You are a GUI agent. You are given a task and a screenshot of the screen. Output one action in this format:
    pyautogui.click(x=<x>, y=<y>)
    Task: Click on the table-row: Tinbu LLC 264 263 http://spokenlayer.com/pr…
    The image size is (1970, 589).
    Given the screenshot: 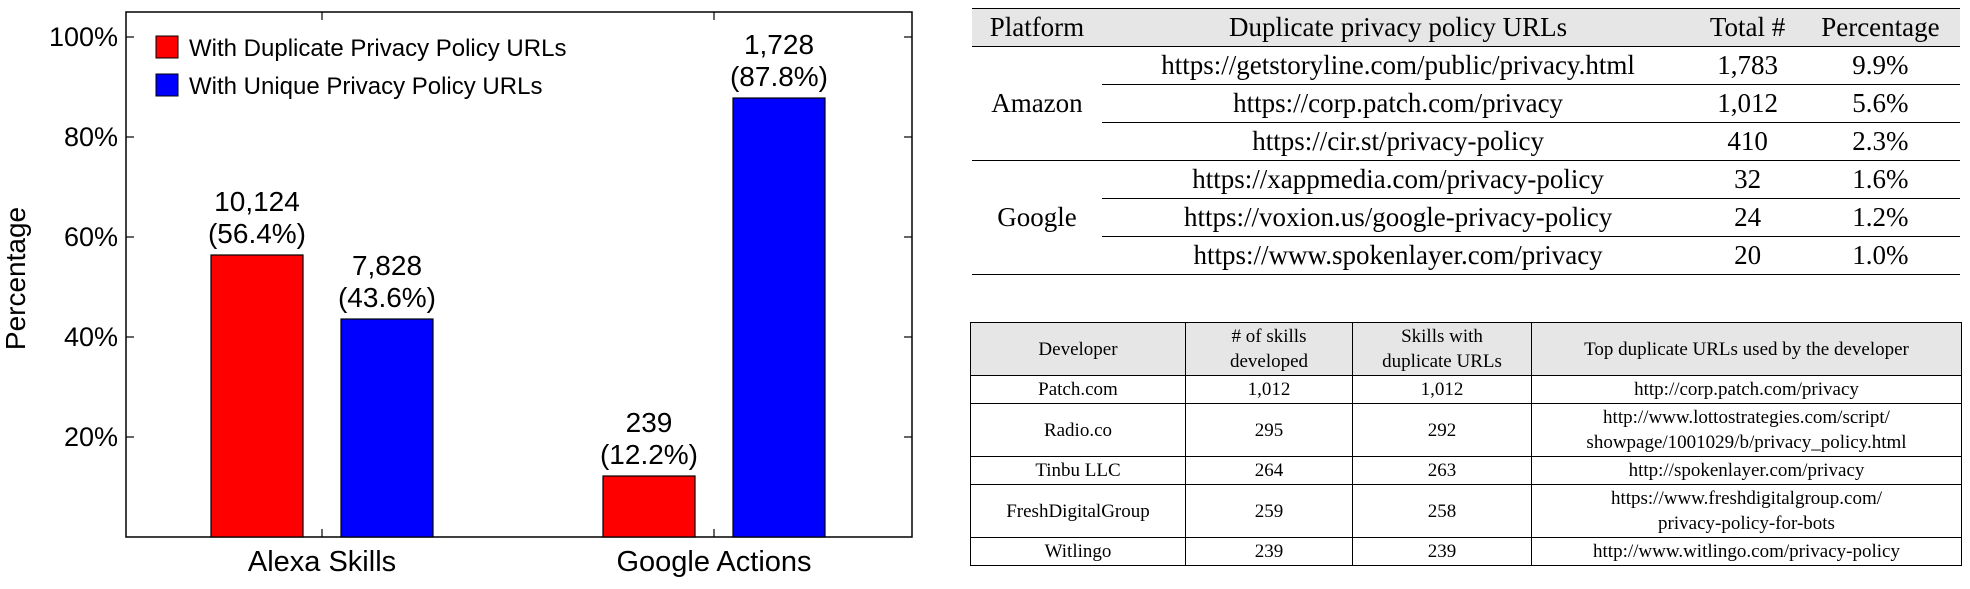 What is the action you would take?
    pyautogui.click(x=1466, y=470)
    